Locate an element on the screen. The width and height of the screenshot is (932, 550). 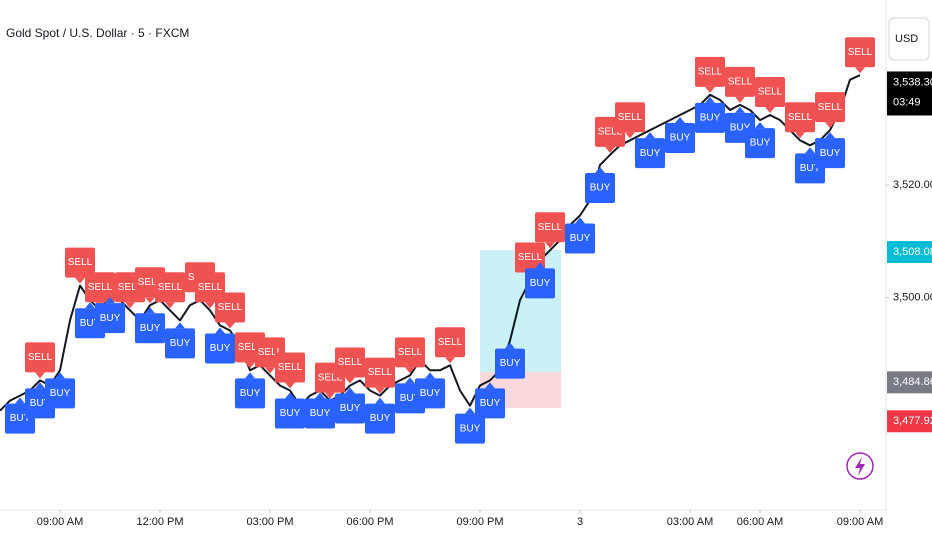
alert-icon is located at coordinates (860, 466).